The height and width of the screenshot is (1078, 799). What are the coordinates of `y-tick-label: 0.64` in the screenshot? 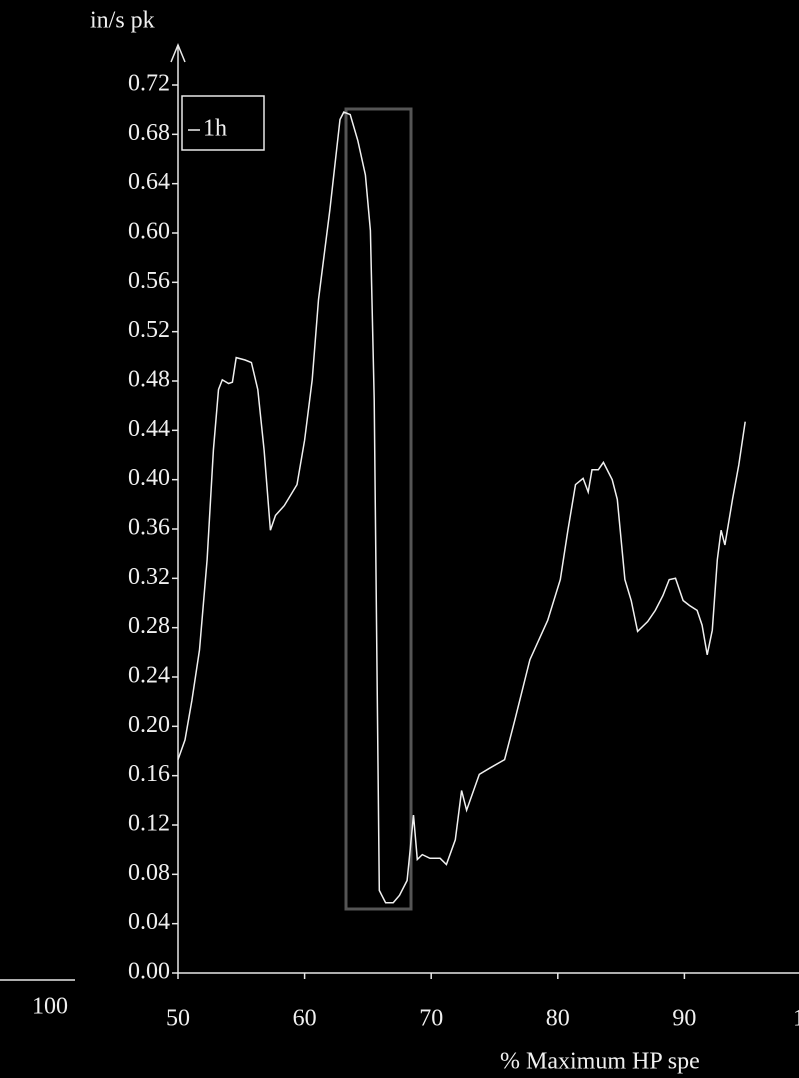 It's located at (149, 182).